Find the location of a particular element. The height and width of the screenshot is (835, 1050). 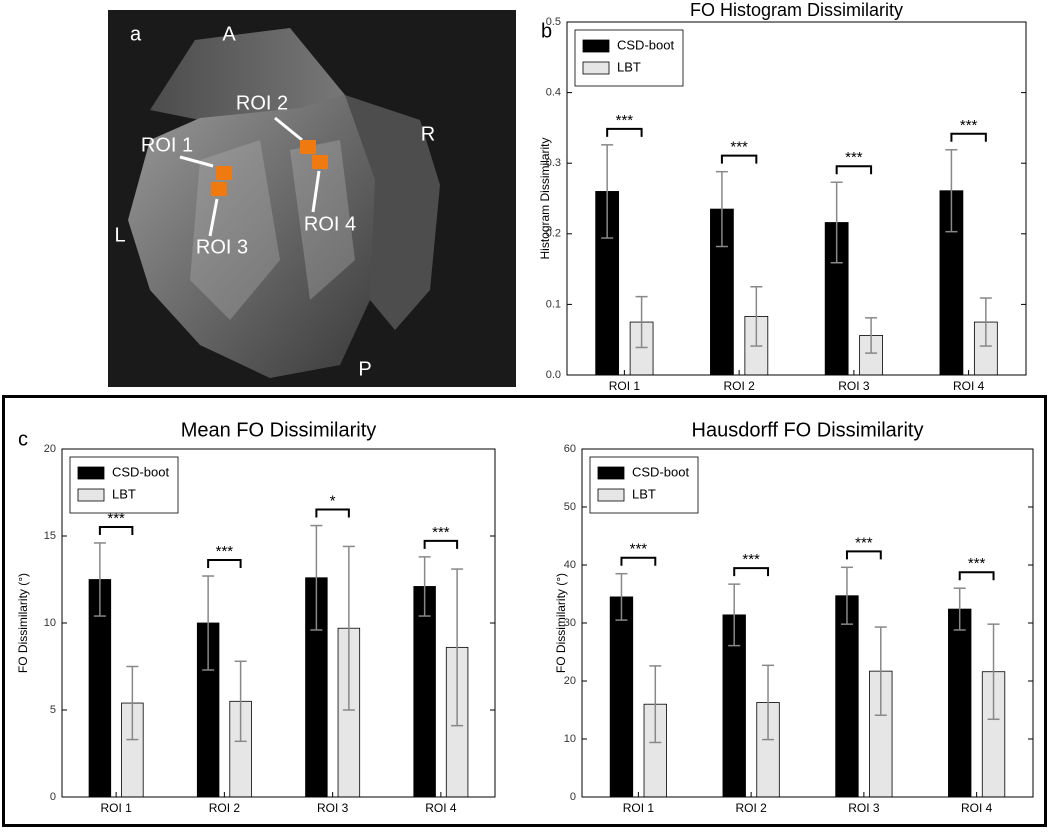

orientation-label: L is located at coordinates (119, 235).